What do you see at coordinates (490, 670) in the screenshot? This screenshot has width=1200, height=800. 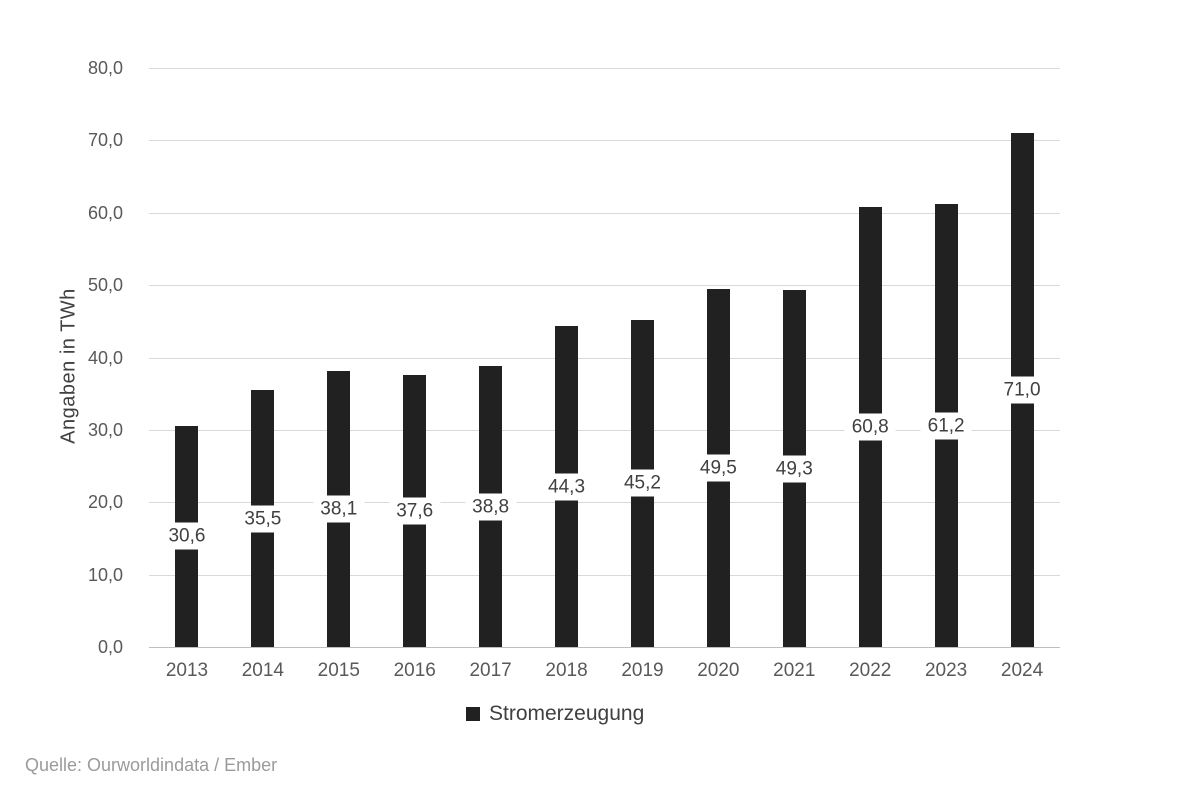 I see `x-tick-label-2017: 2017` at bounding box center [490, 670].